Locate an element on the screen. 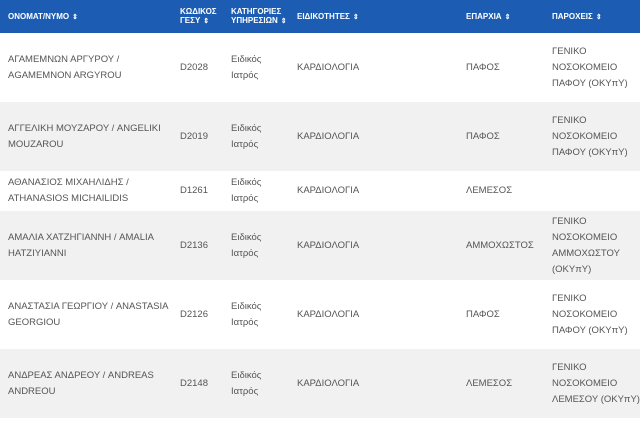 This screenshot has width=640, height=426. cell-code: D2148 is located at coordinates (197, 383).